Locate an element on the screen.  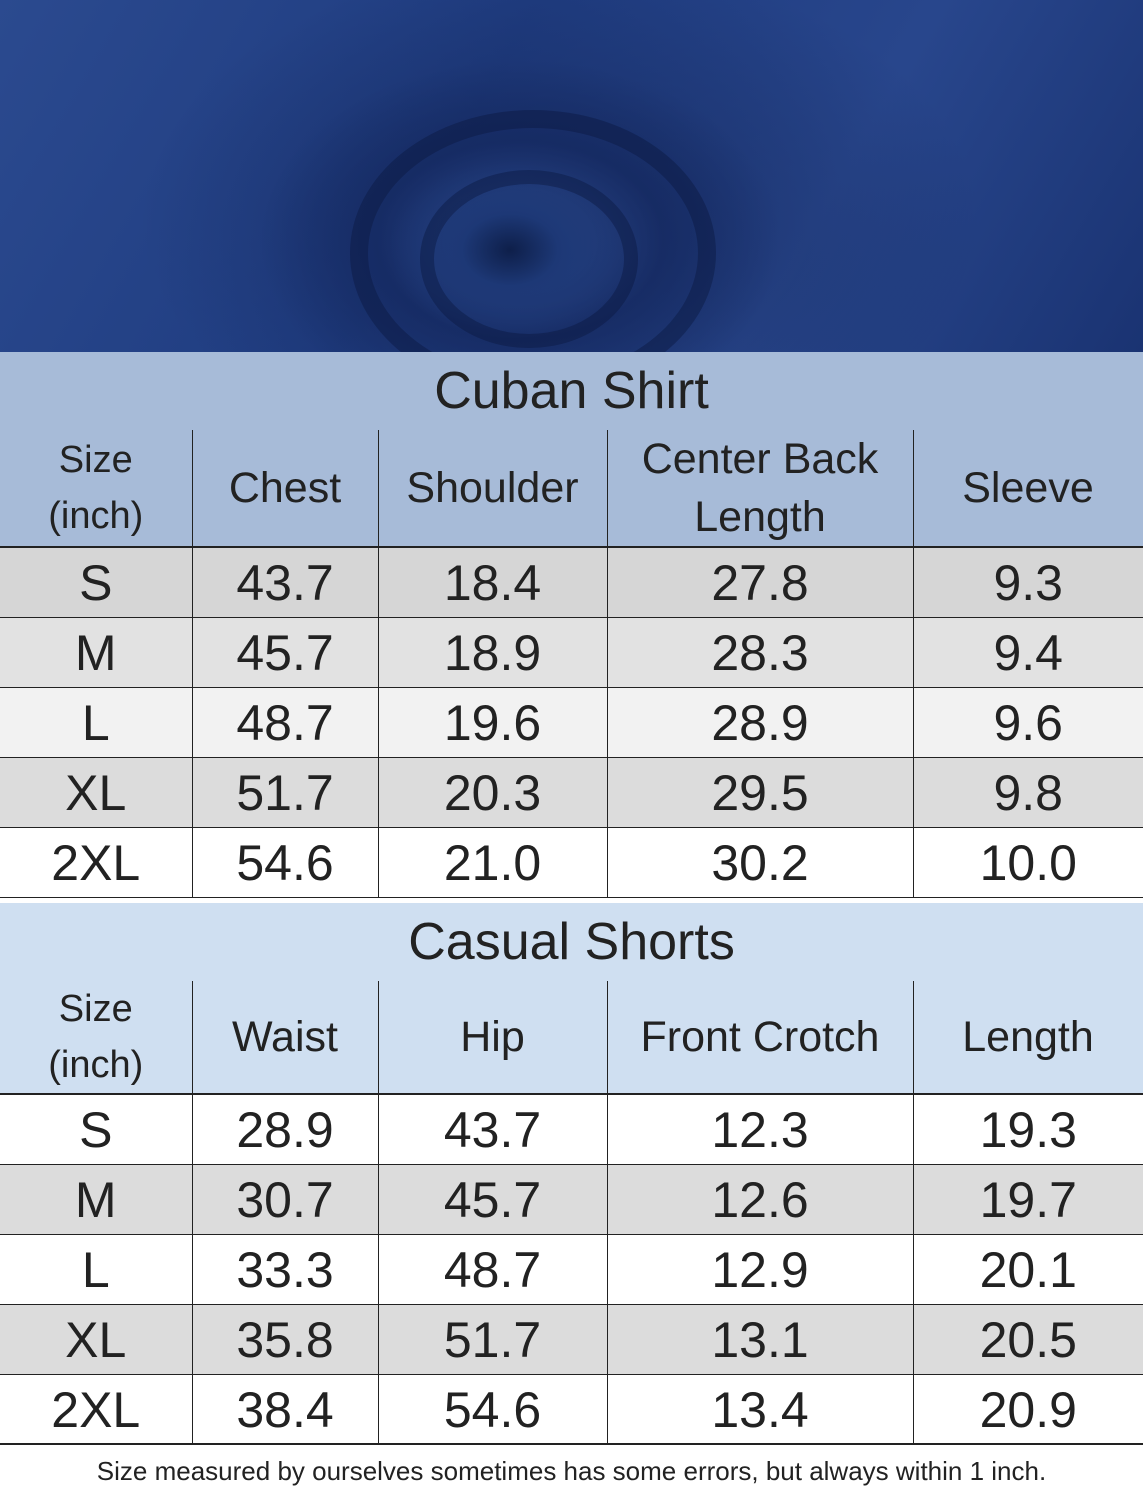
measurement-cell: 9.6 is located at coordinates (1027, 722).